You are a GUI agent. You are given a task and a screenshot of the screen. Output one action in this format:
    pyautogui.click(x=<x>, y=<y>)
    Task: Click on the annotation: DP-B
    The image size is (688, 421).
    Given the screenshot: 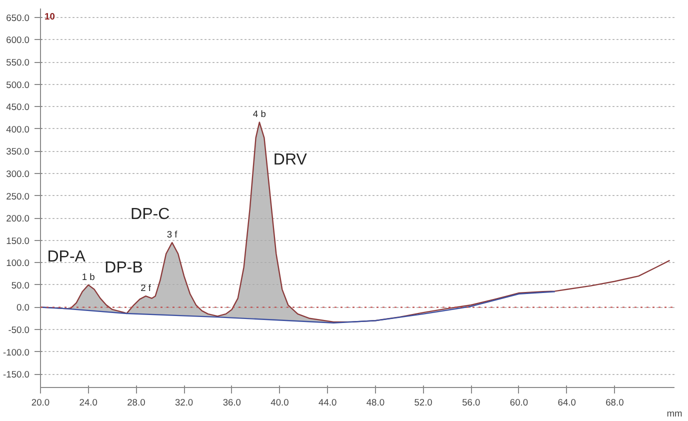 What is the action you would take?
    pyautogui.click(x=123, y=268)
    